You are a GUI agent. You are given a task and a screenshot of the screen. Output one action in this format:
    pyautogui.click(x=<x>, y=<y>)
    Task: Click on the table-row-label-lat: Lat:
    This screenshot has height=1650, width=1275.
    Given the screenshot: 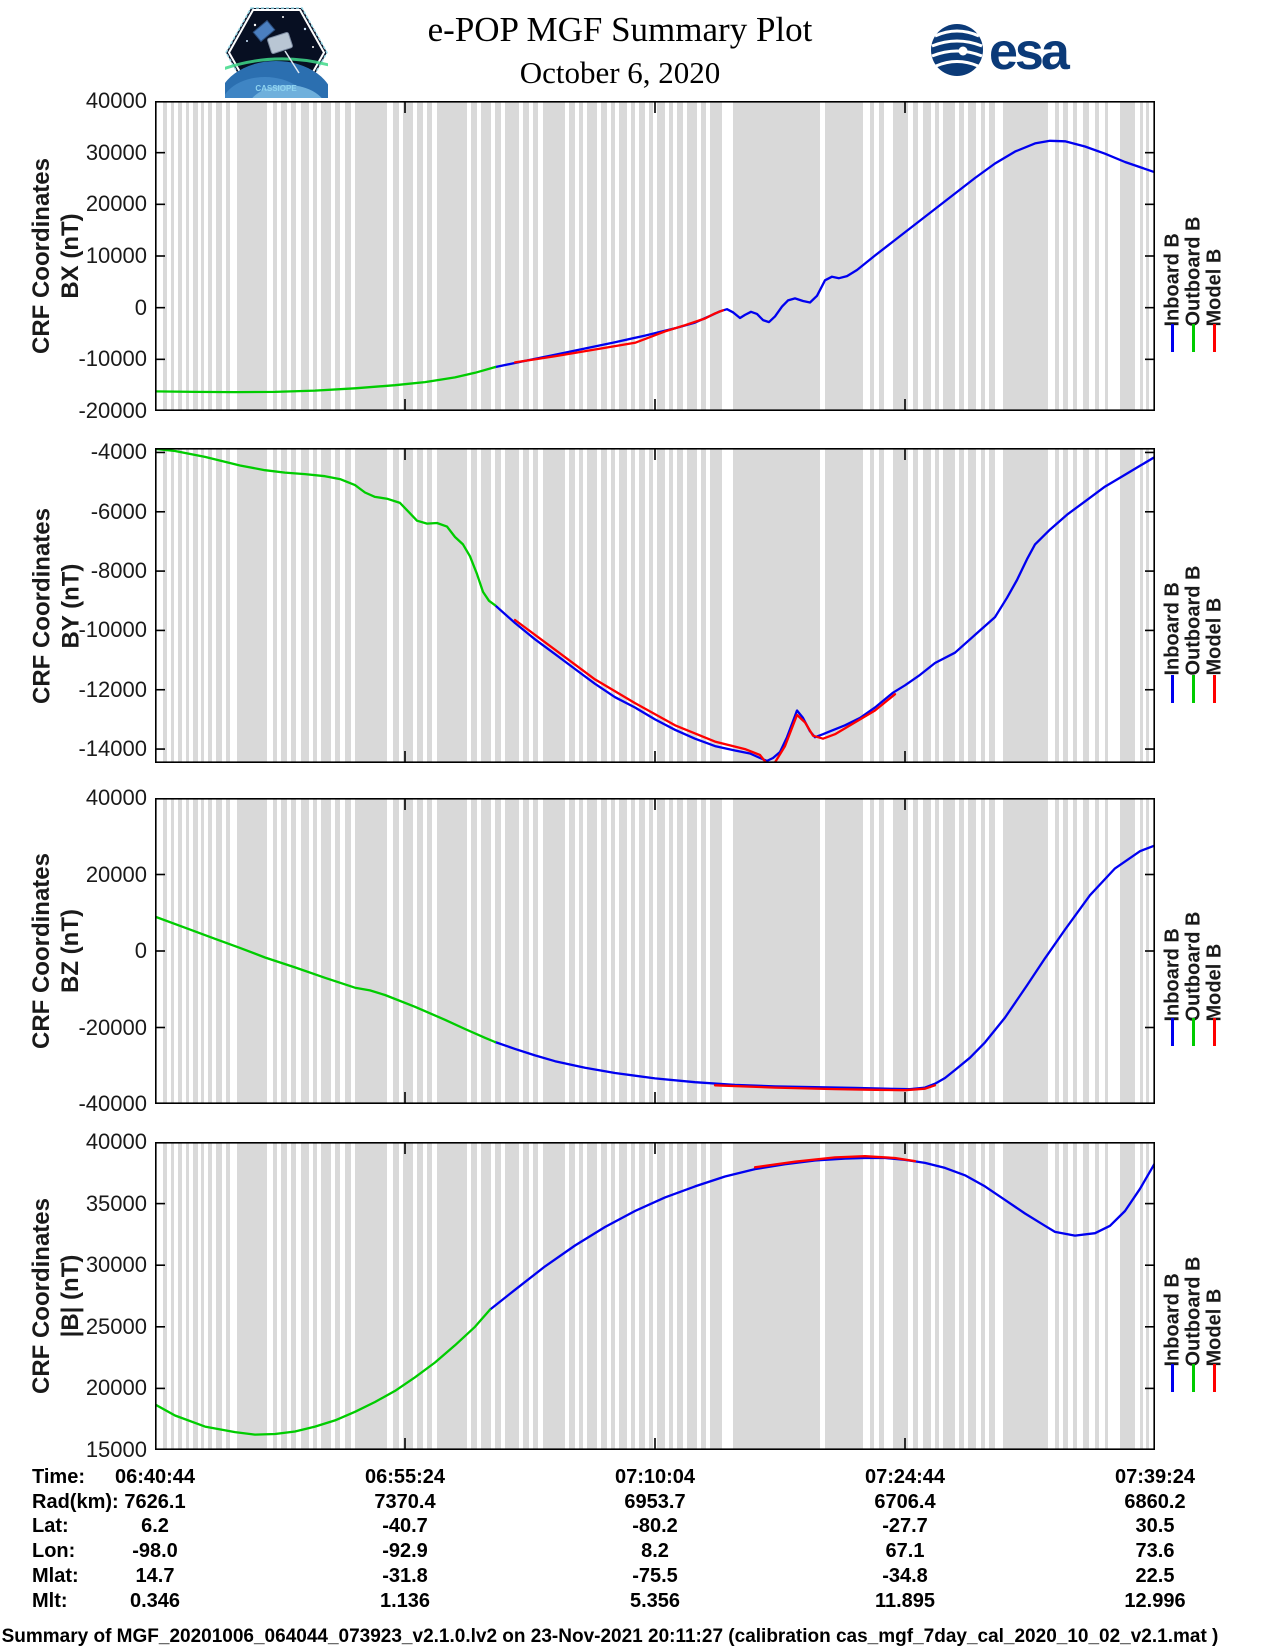 What is the action you would take?
    pyautogui.click(x=50, y=1526)
    